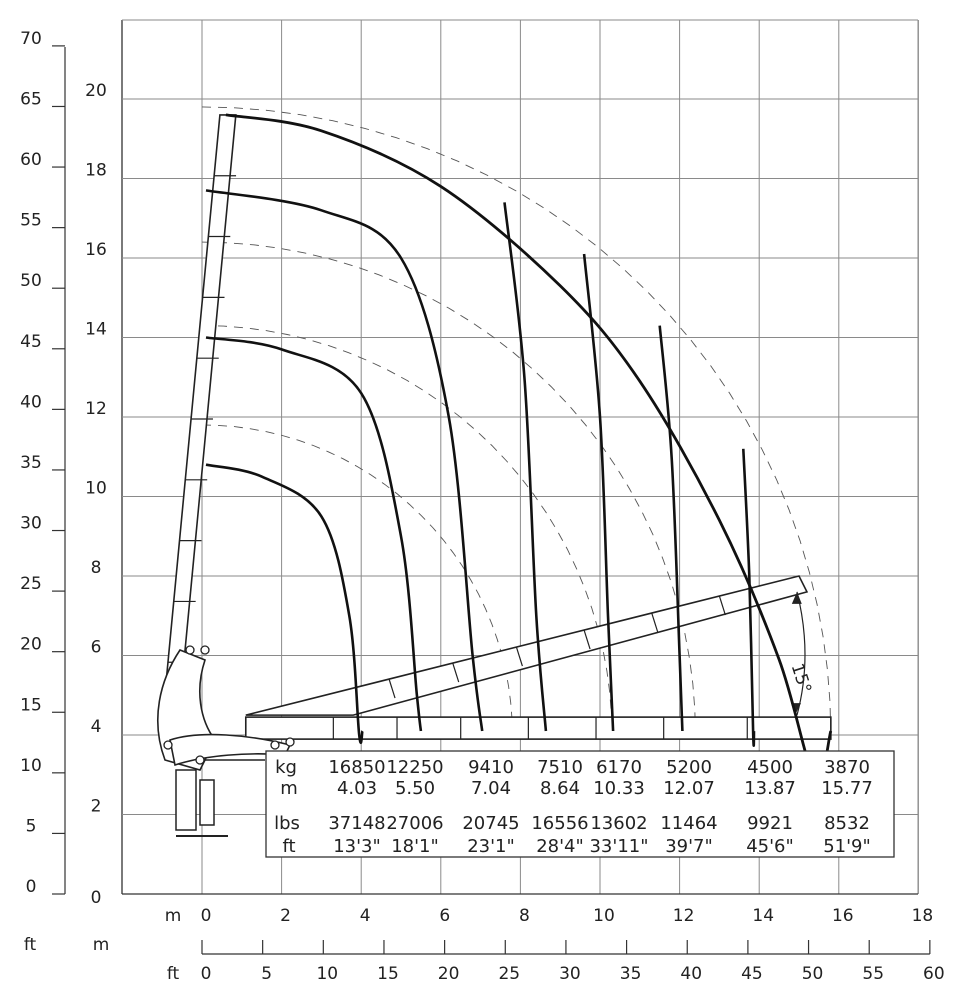 This screenshot has width=963, height=1000. I want to click on inclined-boom, so click(527, 645).